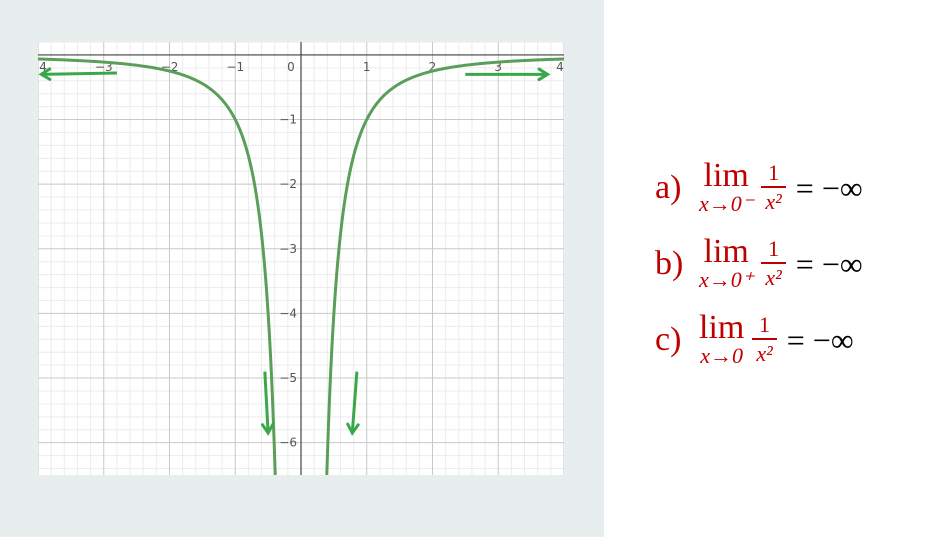  I want to click on limit-label: c), so click(668, 339).